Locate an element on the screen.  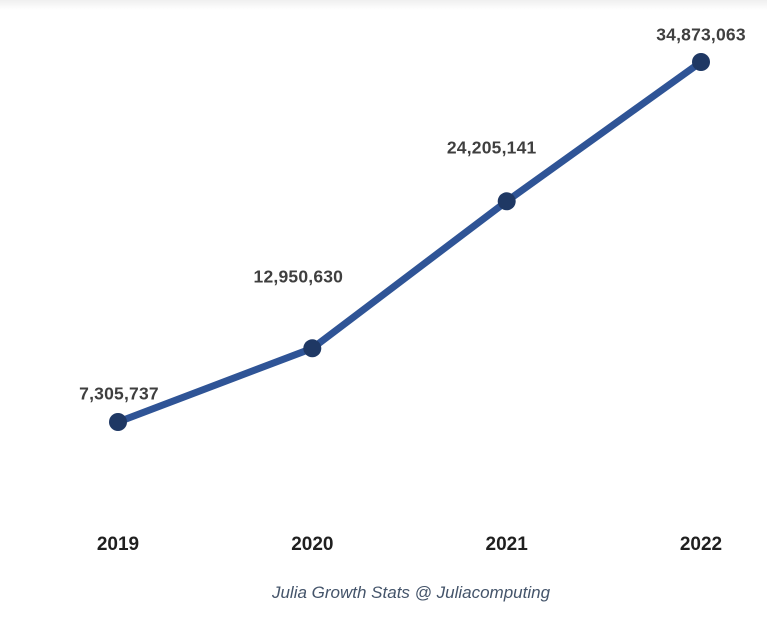
data-label-2021: 24,205,141 is located at coordinates (491, 147).